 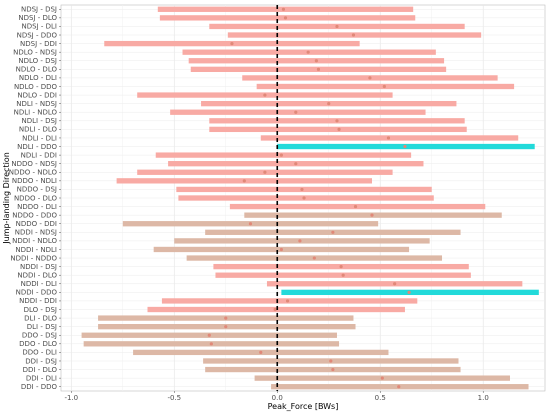 What do you see at coordinates (38, 267) in the screenshot?
I see `y-tick-label: NDDI - DSJ` at bounding box center [38, 267].